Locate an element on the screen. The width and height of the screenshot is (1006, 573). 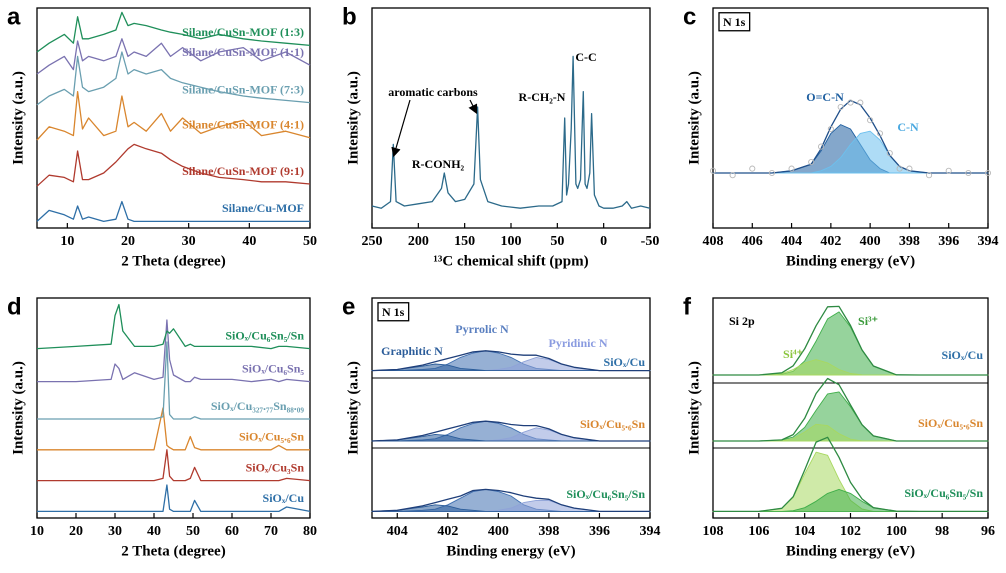
panel-label: d is located at coordinates (14, 306).